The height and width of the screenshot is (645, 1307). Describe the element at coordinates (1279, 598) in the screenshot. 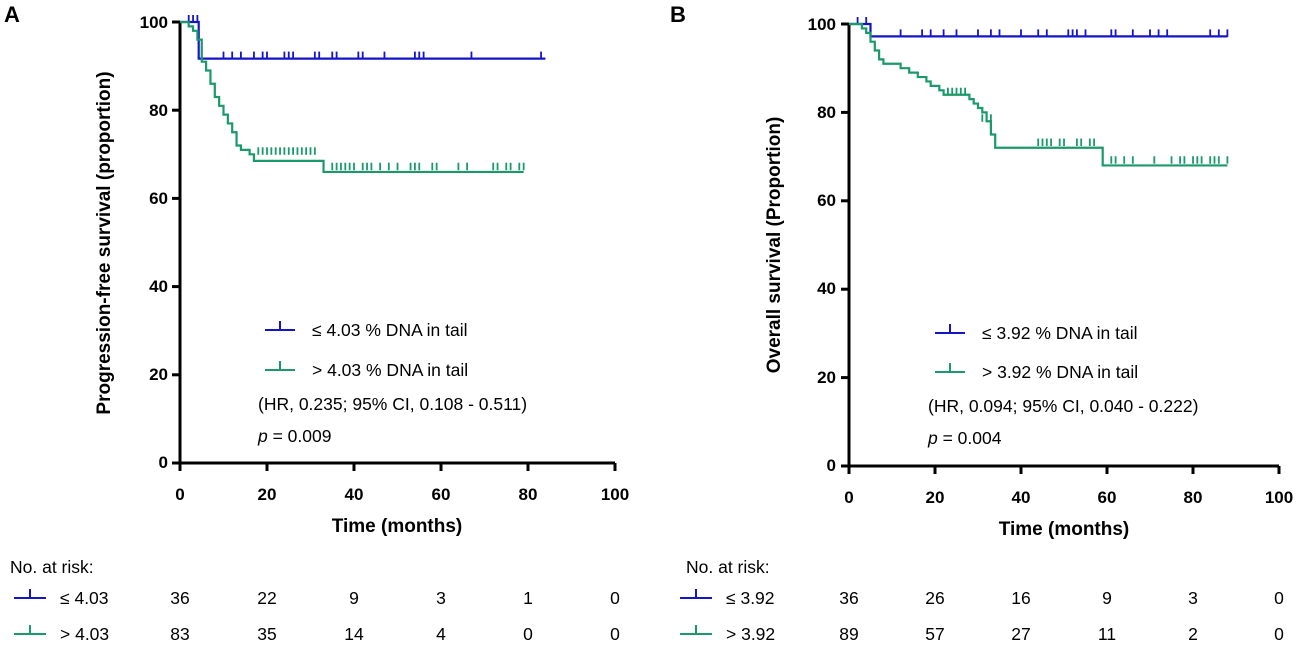

I see `panel-b-risk-low-value: 0` at that location.